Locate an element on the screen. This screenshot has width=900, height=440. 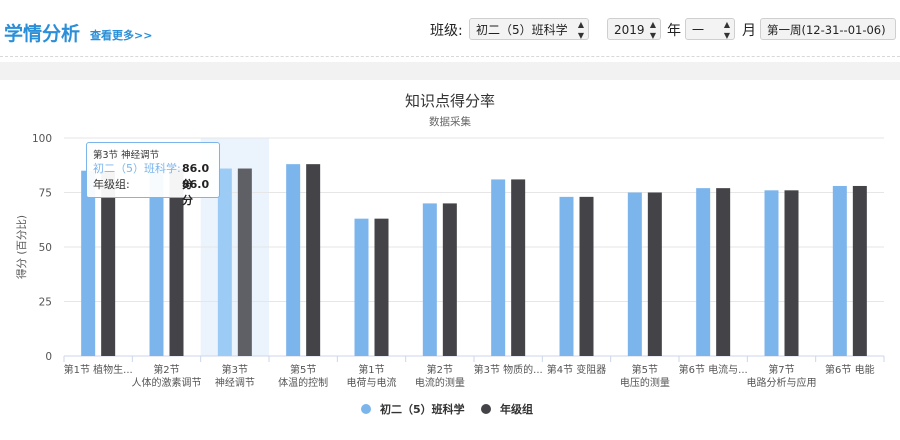
chart-tooltip: 第3节 神经调节 初二（5）班科学: 86.0 分 年级组: 86.0 分 is located at coordinates (153, 174).